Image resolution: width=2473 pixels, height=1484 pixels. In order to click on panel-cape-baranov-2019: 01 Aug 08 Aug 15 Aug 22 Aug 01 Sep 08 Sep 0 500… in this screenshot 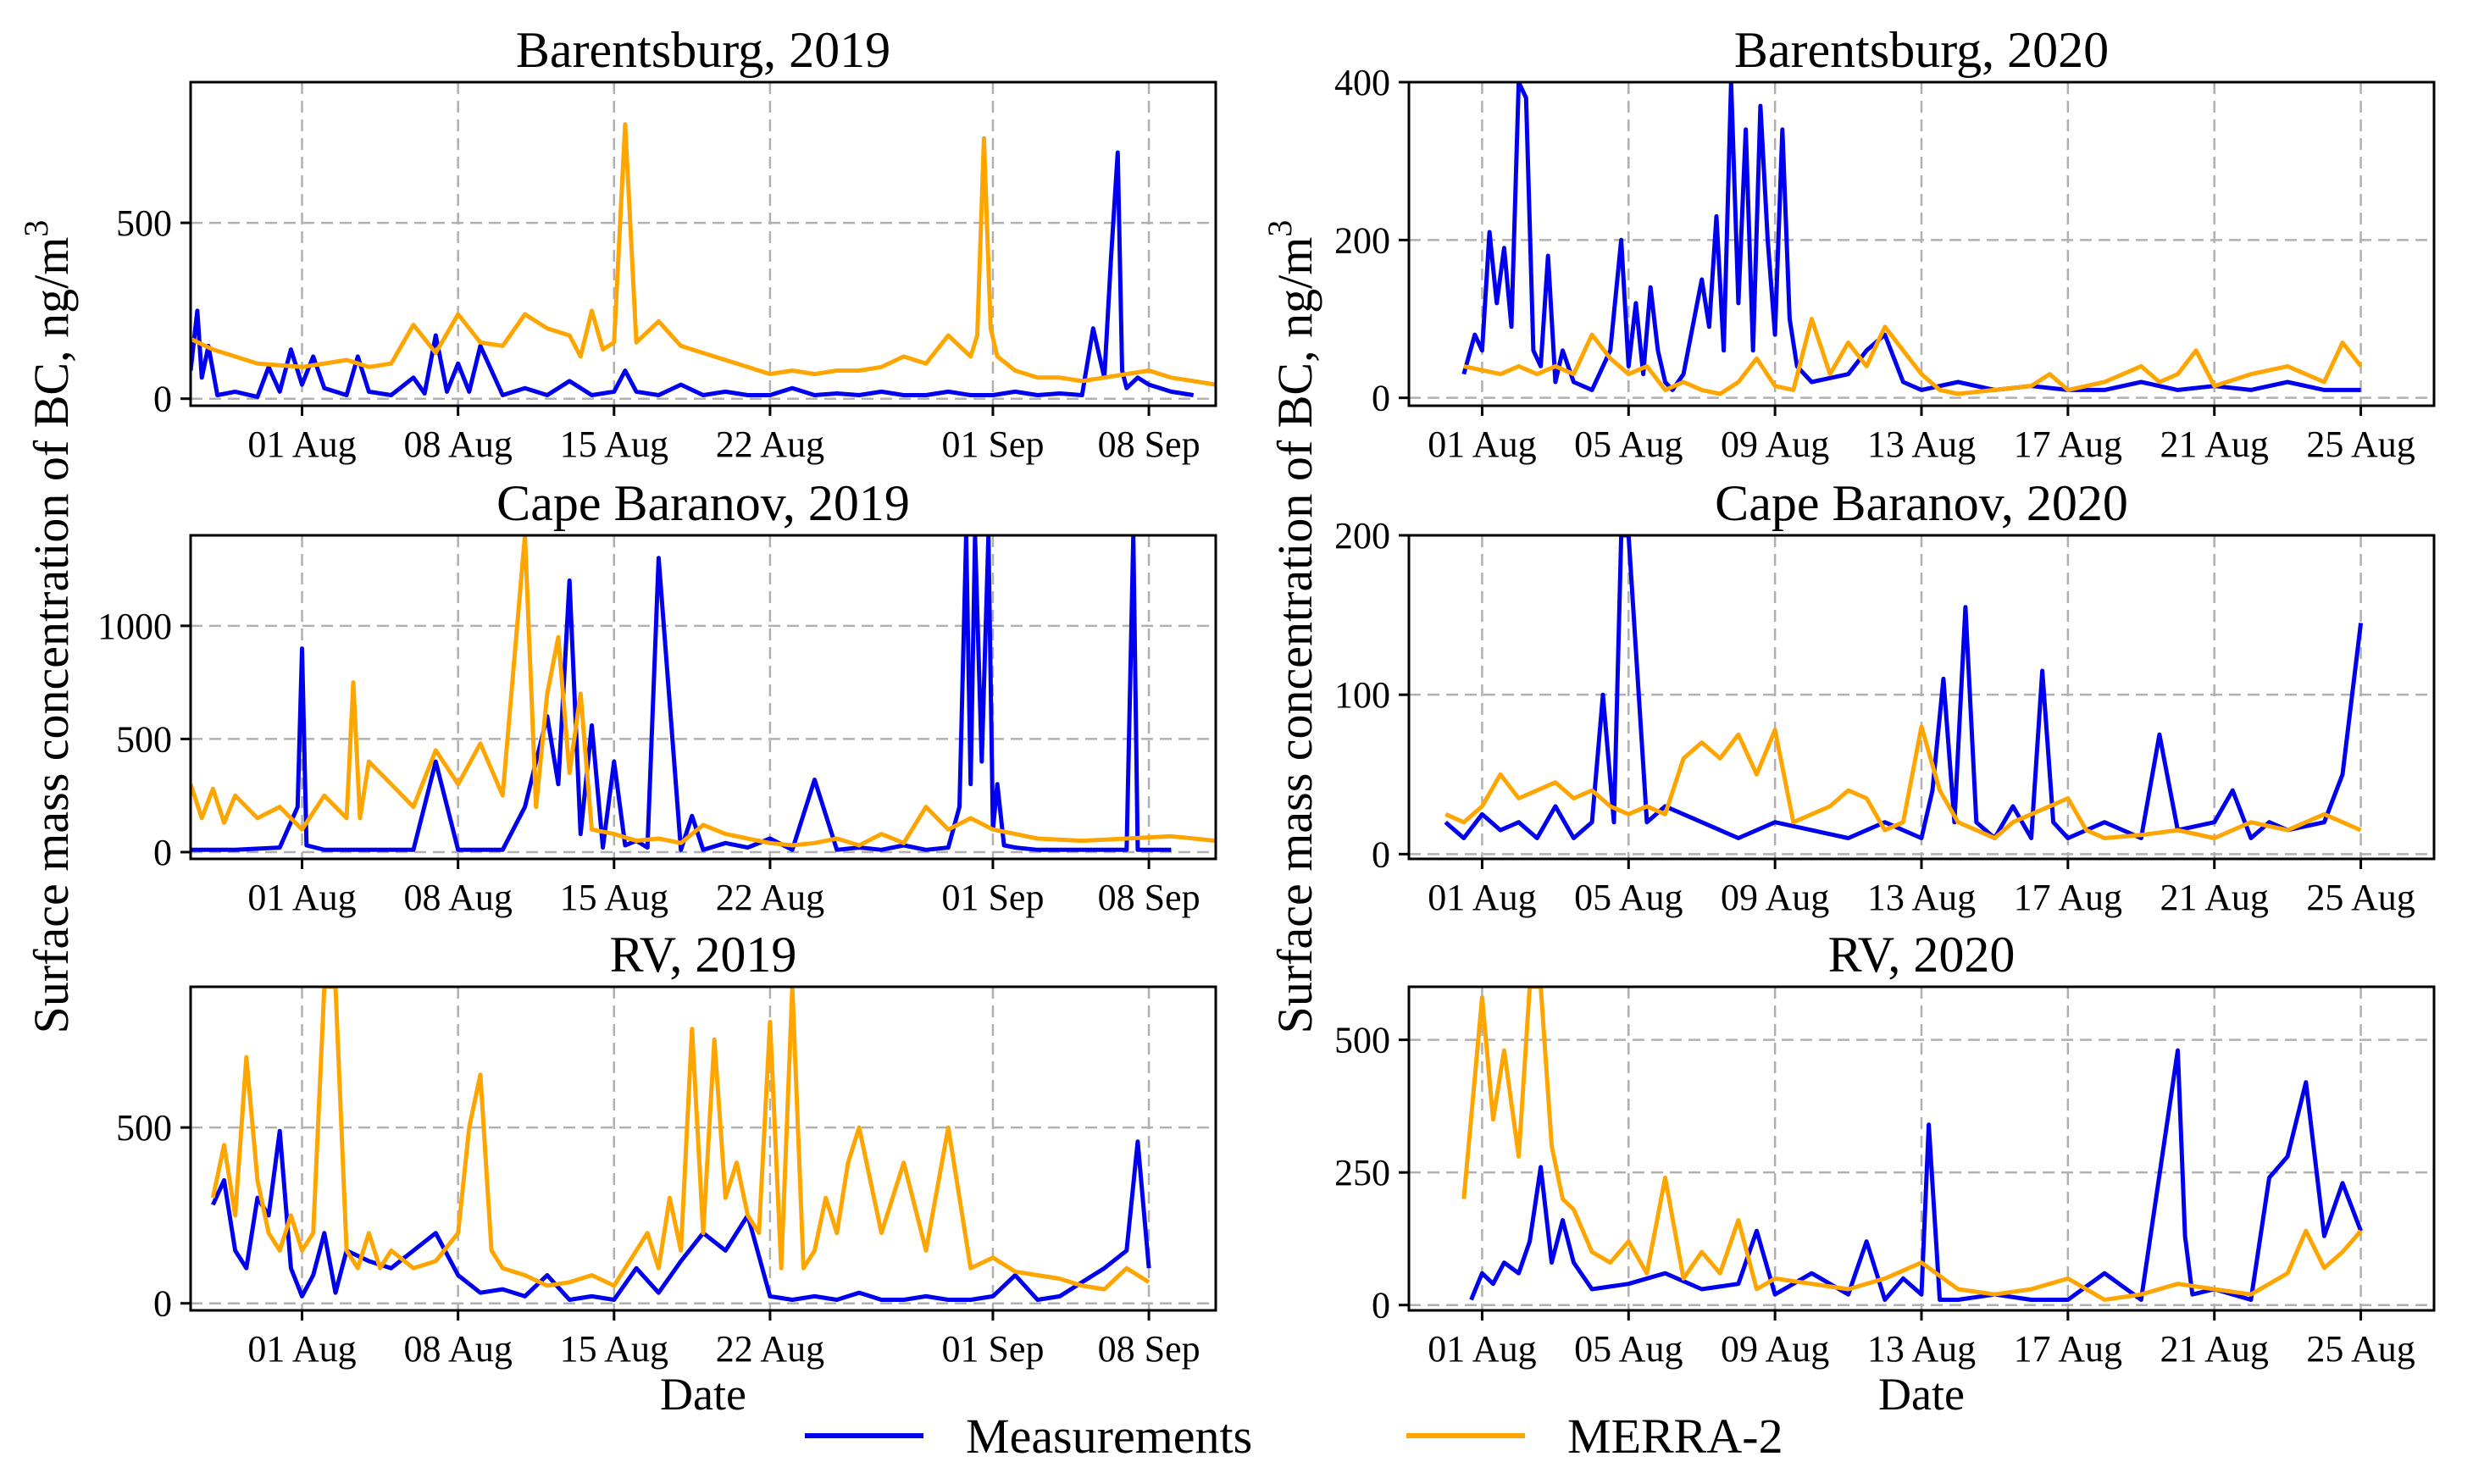, I will do `click(657, 696)`.